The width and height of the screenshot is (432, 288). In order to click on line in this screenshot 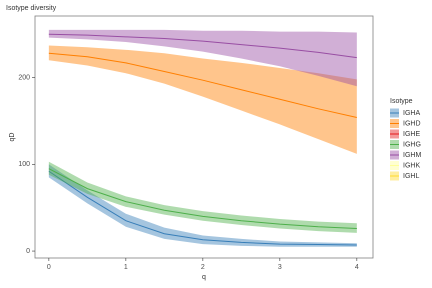, I will do `click(202, 46)`.